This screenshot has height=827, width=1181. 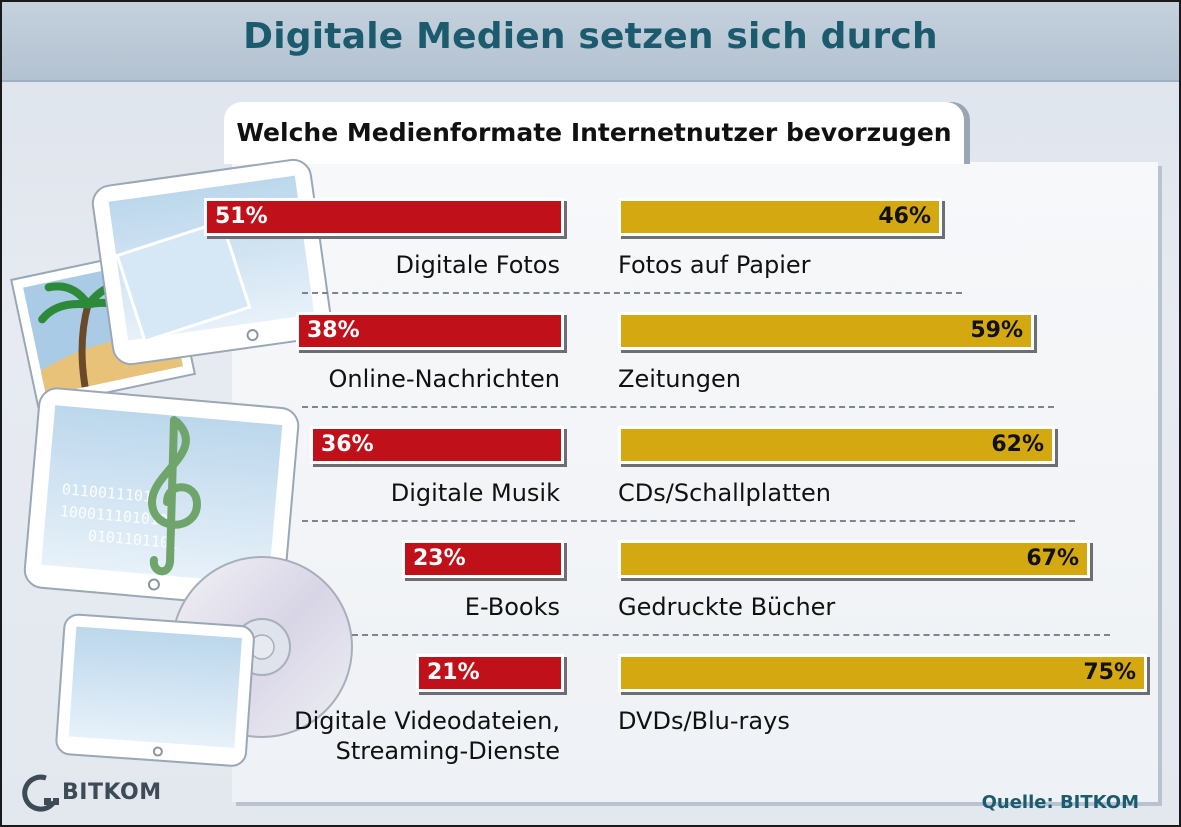 What do you see at coordinates (427, 736) in the screenshot?
I see `digital-category-label: Digitale Videodateien, Streaming-Dienste` at bounding box center [427, 736].